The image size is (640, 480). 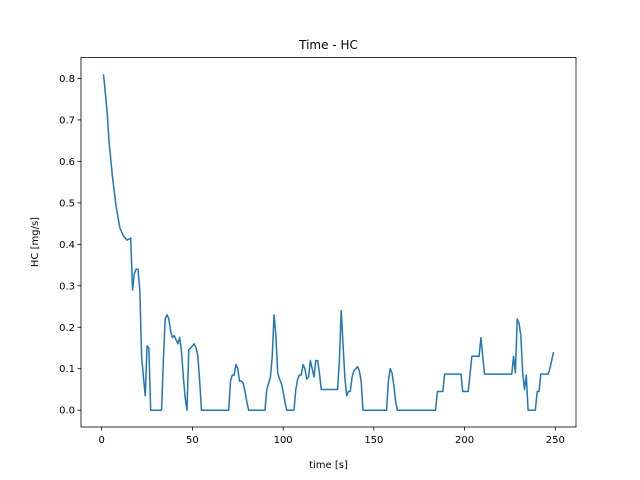 I want to click on y-tick-label: 0.0, so click(x=67, y=411).